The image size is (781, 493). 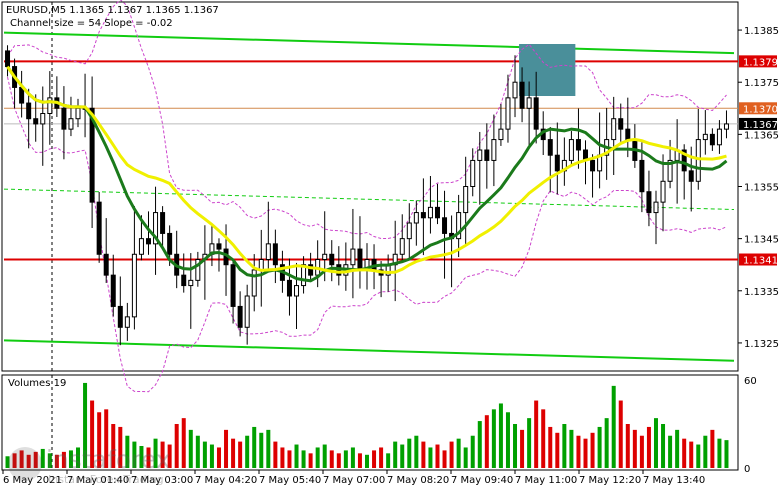 I want to click on y-tick-label-6: 1.1325, so click(x=761, y=344).